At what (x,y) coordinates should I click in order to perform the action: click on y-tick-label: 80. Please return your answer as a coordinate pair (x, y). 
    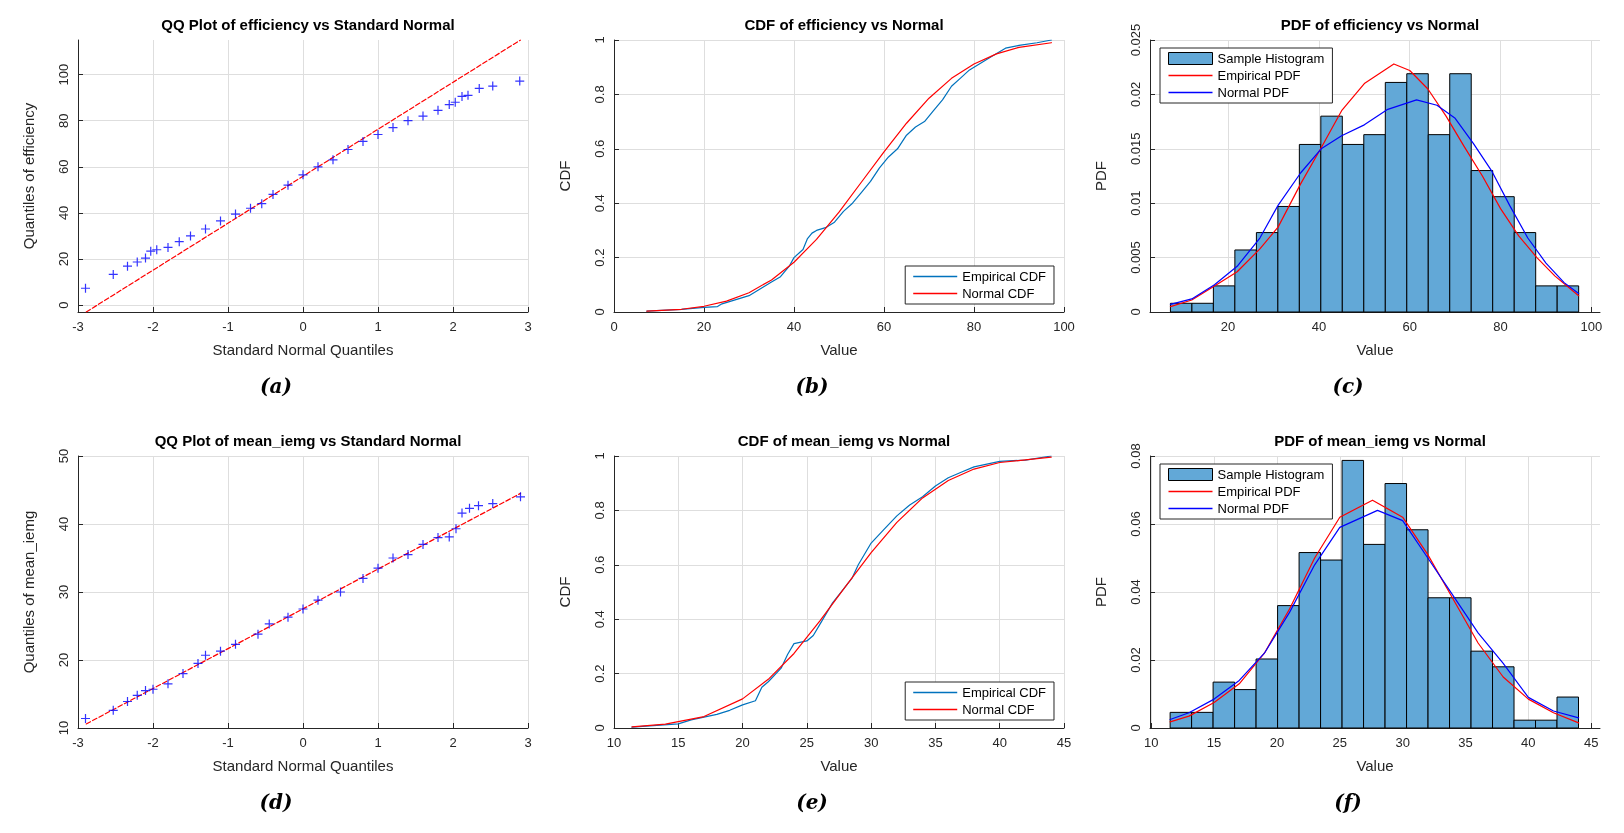
    Looking at the image, I should click on (63, 120).